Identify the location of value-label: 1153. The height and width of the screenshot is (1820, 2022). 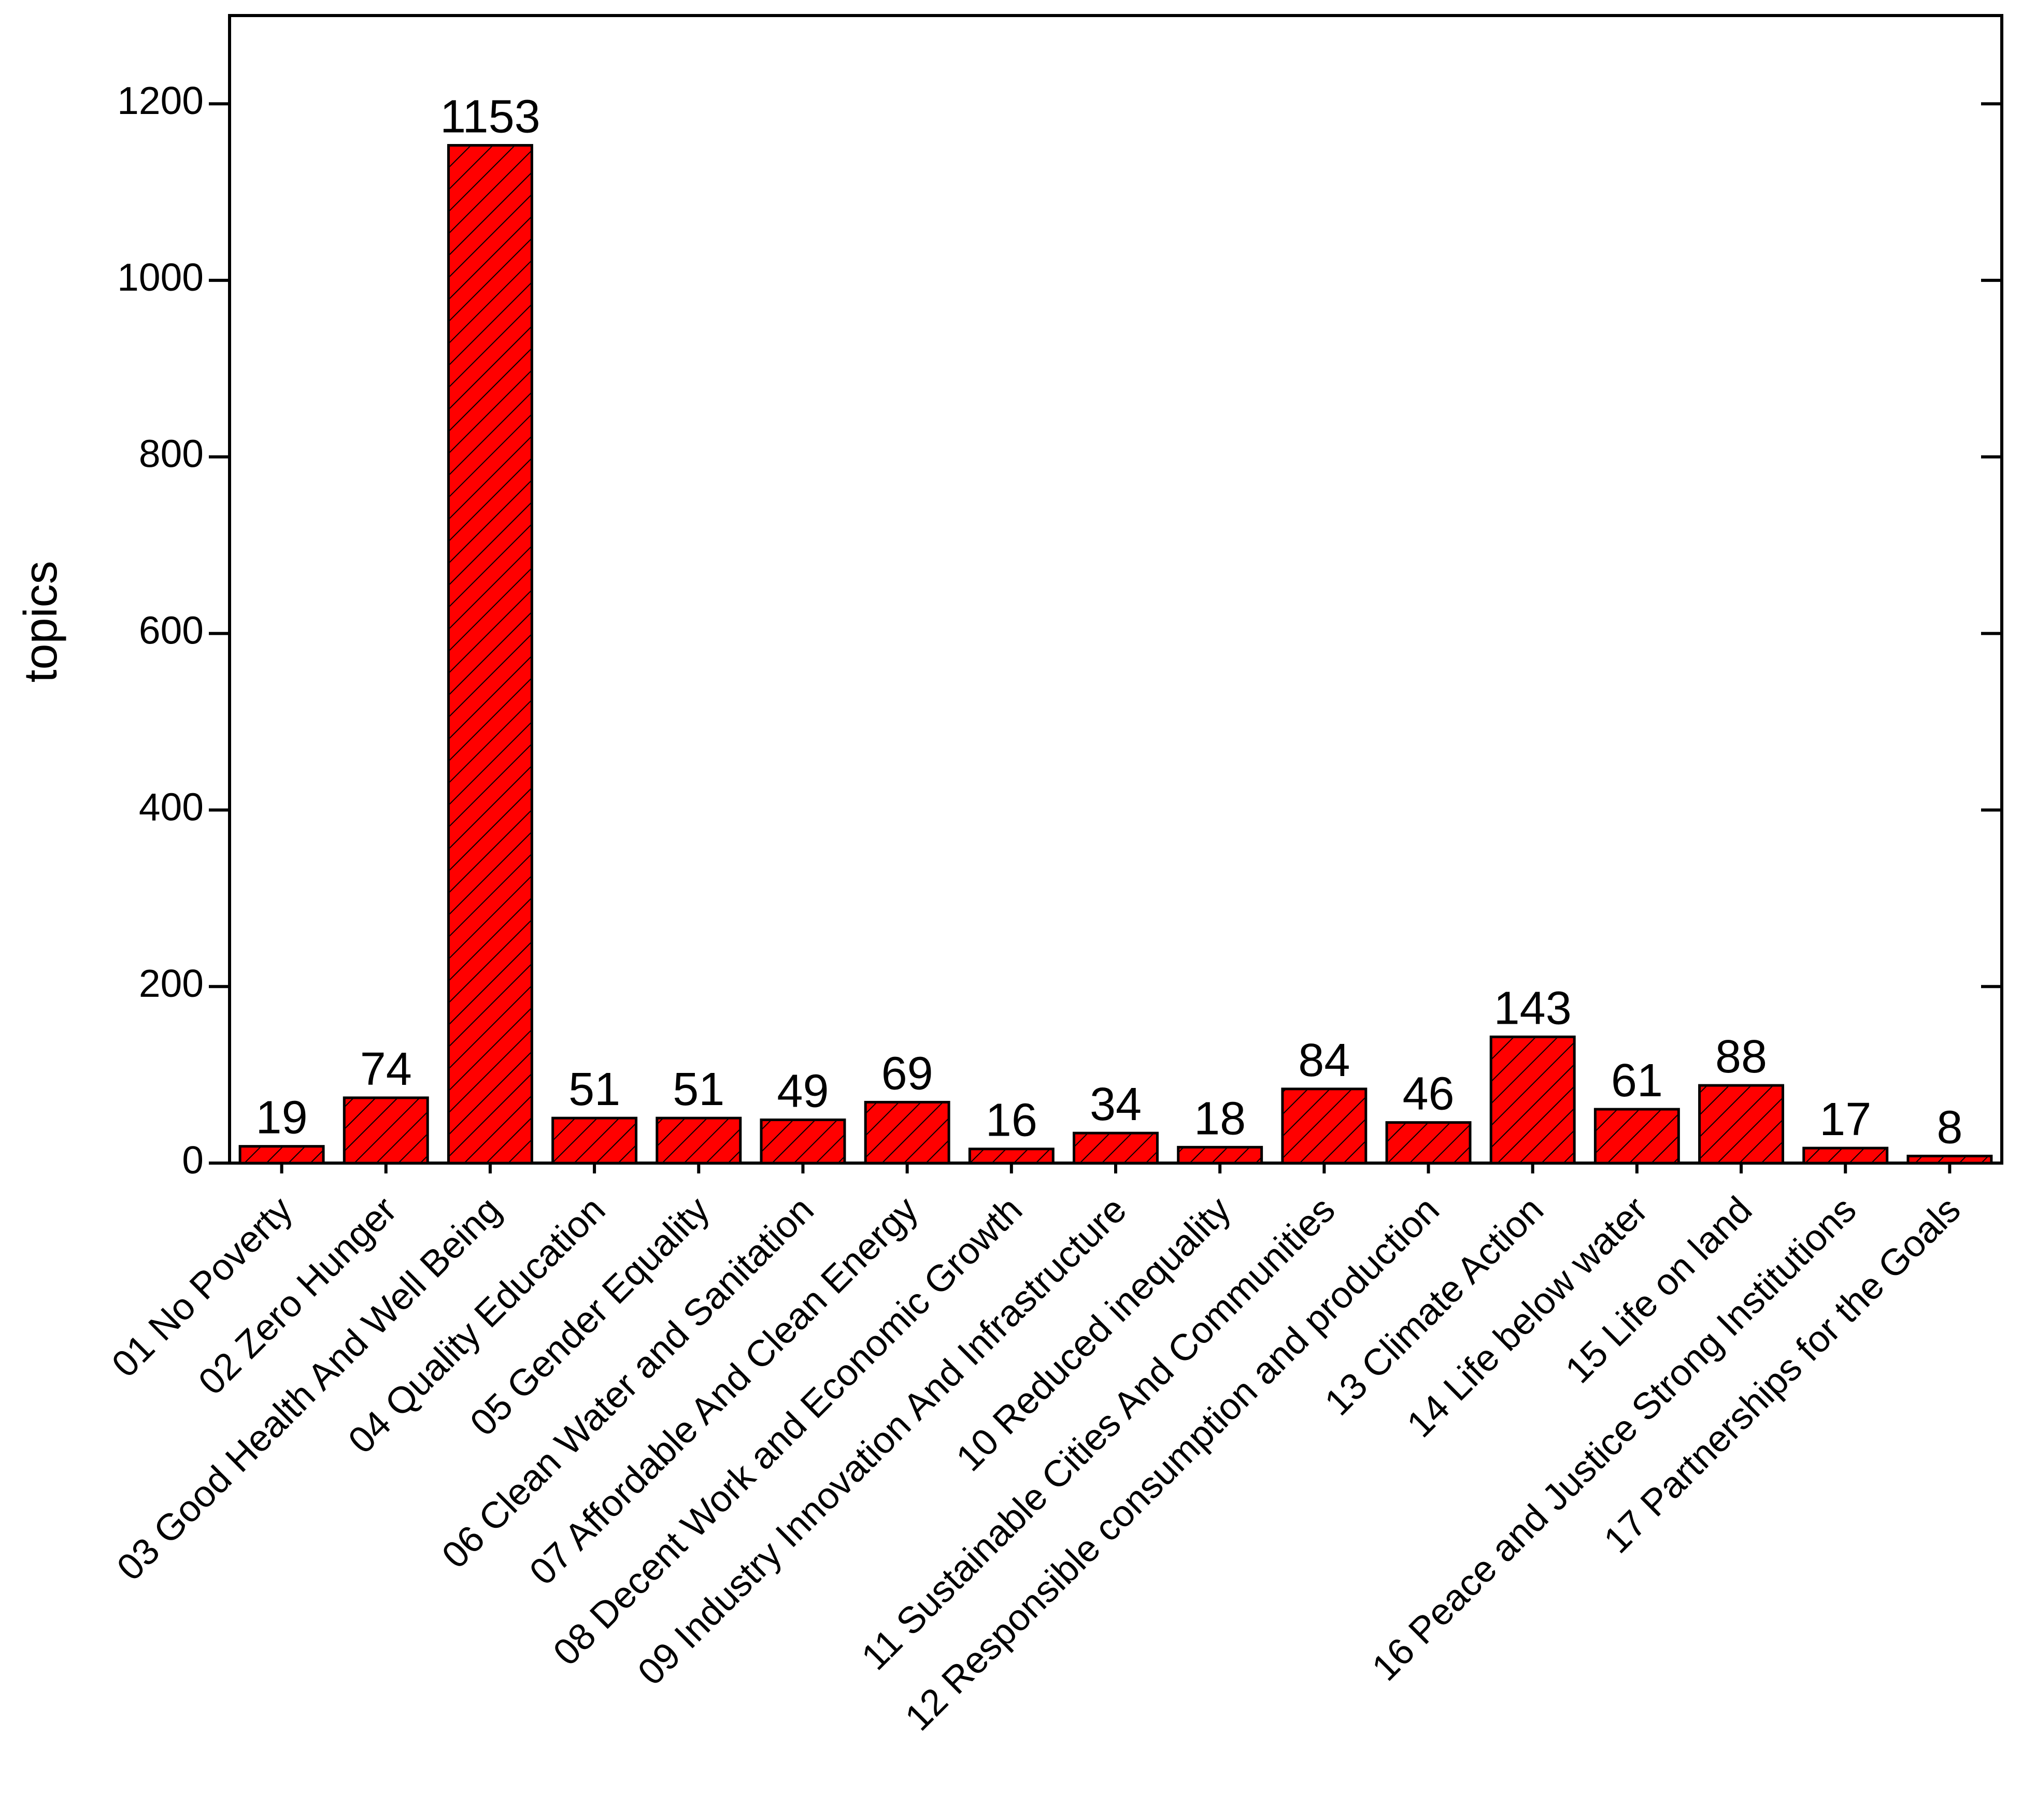
(490, 117).